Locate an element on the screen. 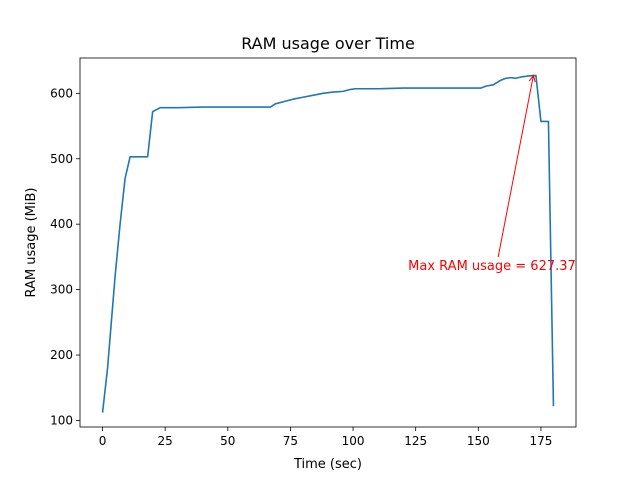 The height and width of the screenshot is (480, 640). y-tick-label: 200 is located at coordinates (61, 355).